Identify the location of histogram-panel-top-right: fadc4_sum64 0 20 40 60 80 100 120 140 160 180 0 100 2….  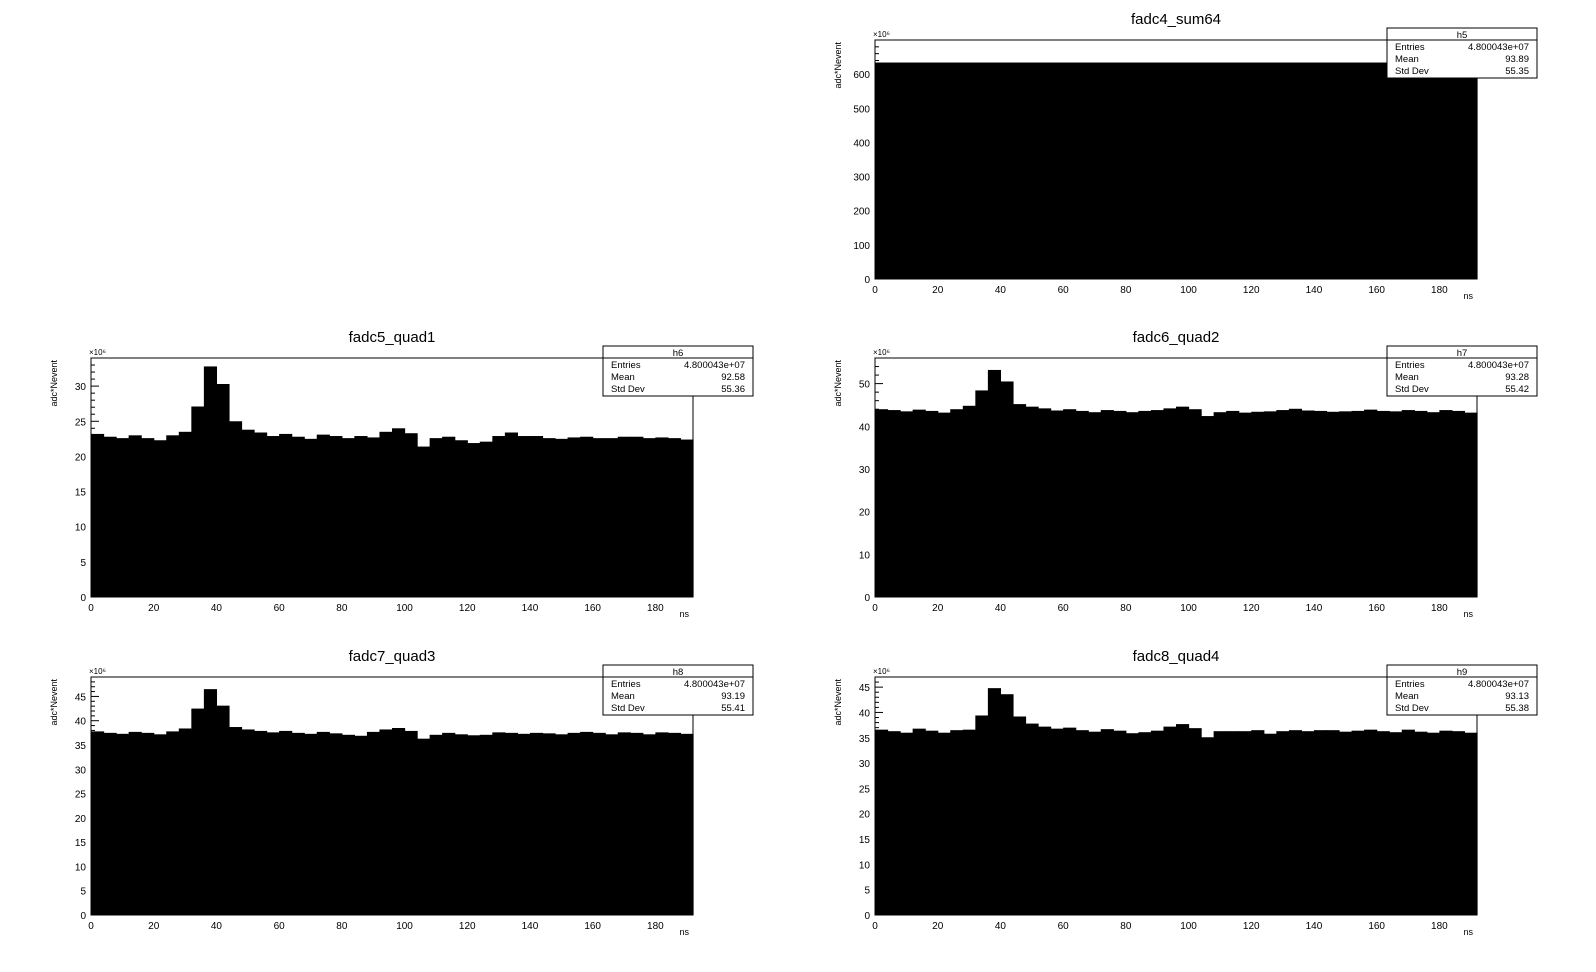
(1185, 156).